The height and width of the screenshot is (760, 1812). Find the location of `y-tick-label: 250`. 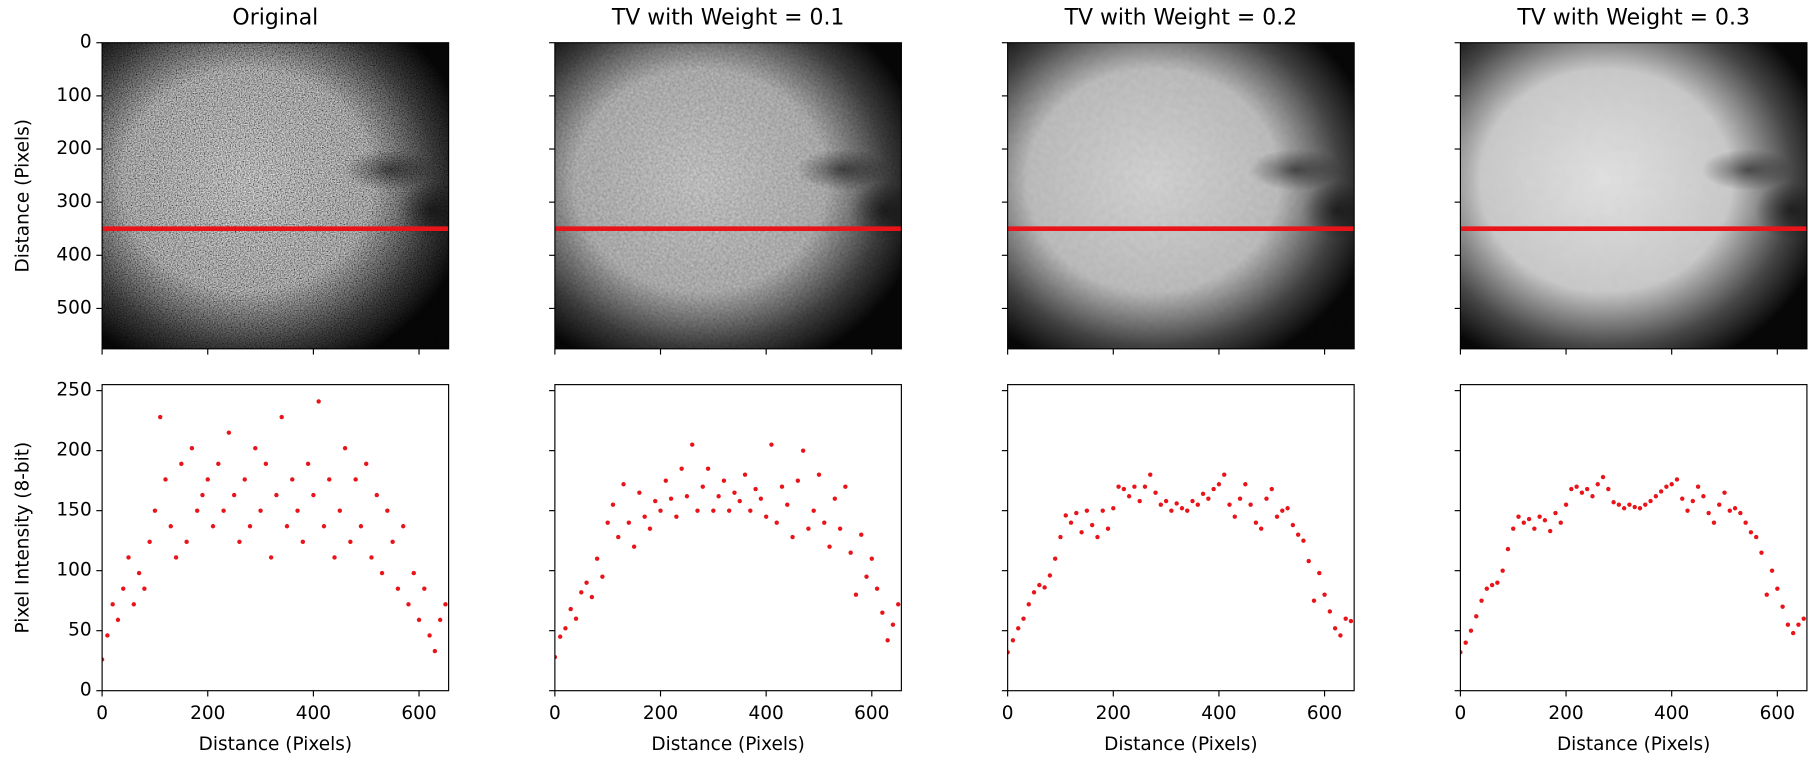

y-tick-label: 250 is located at coordinates (73, 390).